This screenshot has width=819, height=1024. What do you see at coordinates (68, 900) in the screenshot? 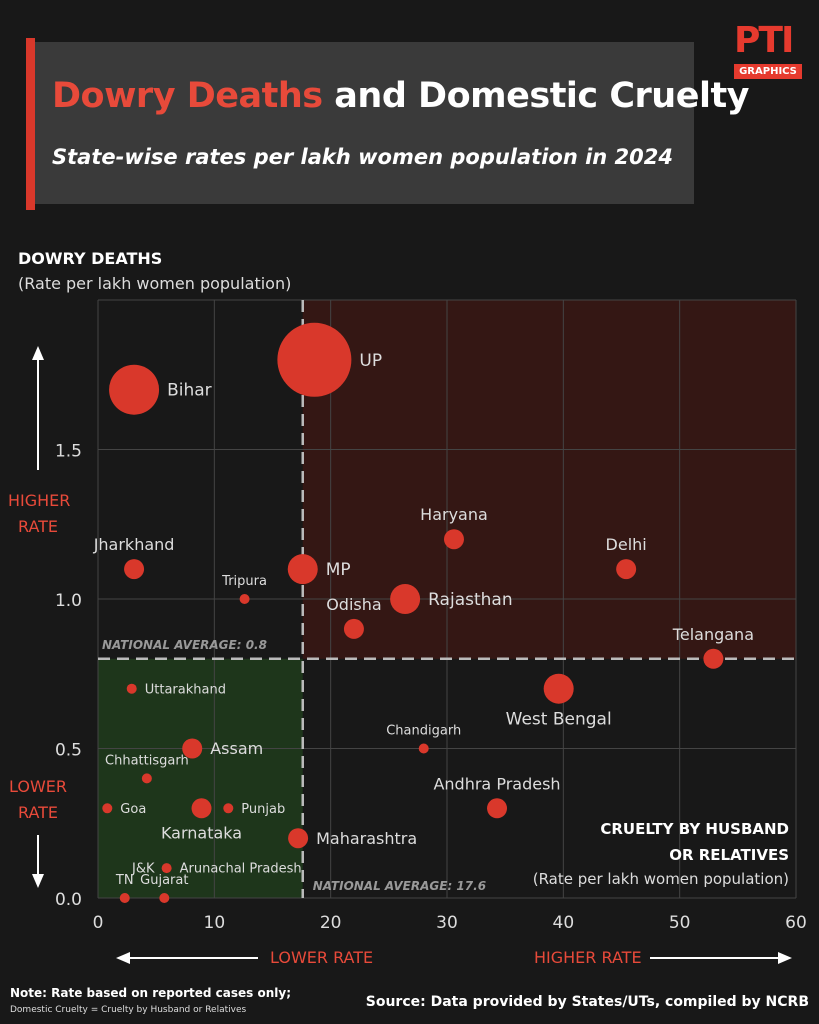
I see `y-tick-label: 0.0` at bounding box center [68, 900].